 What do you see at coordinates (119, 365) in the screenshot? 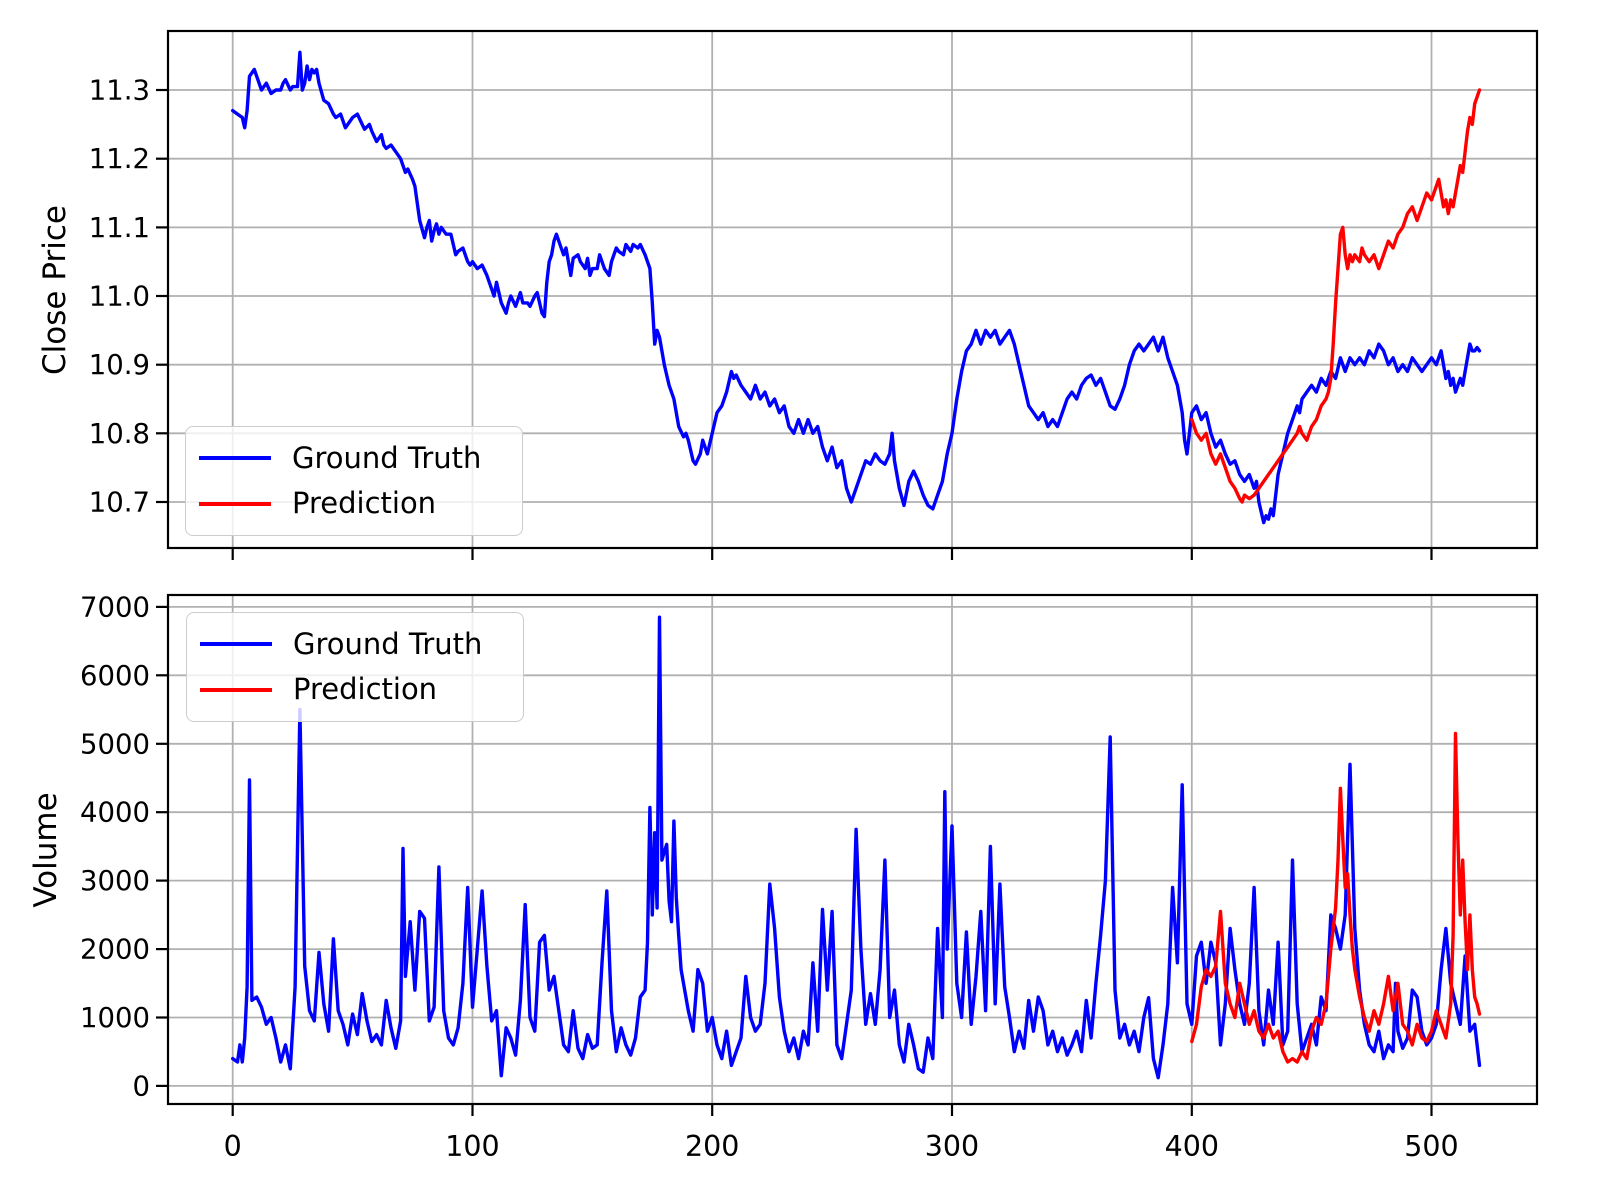
I see `y-tick-label: 10.9` at bounding box center [119, 365].